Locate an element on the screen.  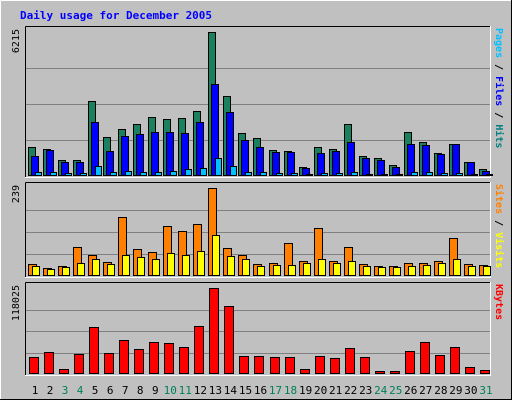
x-tick-label-6: 6 is located at coordinates (110, 390).